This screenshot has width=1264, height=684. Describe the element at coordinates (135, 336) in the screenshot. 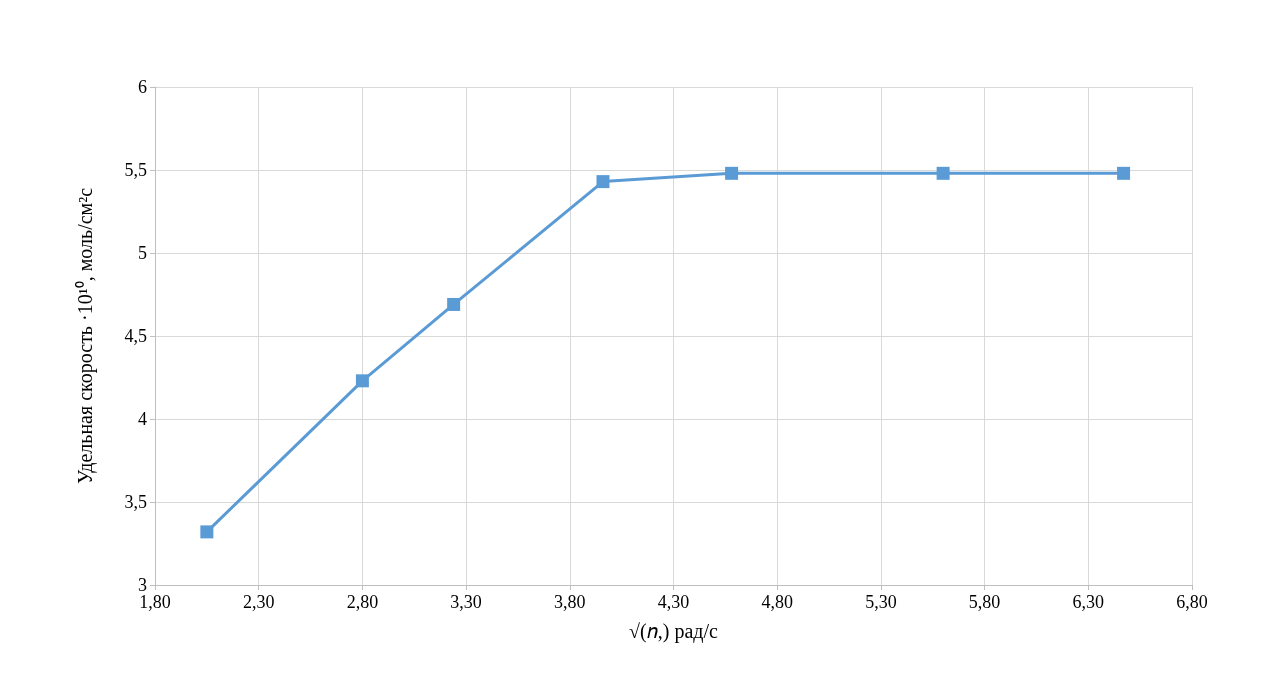

I see `y-tick-label: 4,5` at that location.